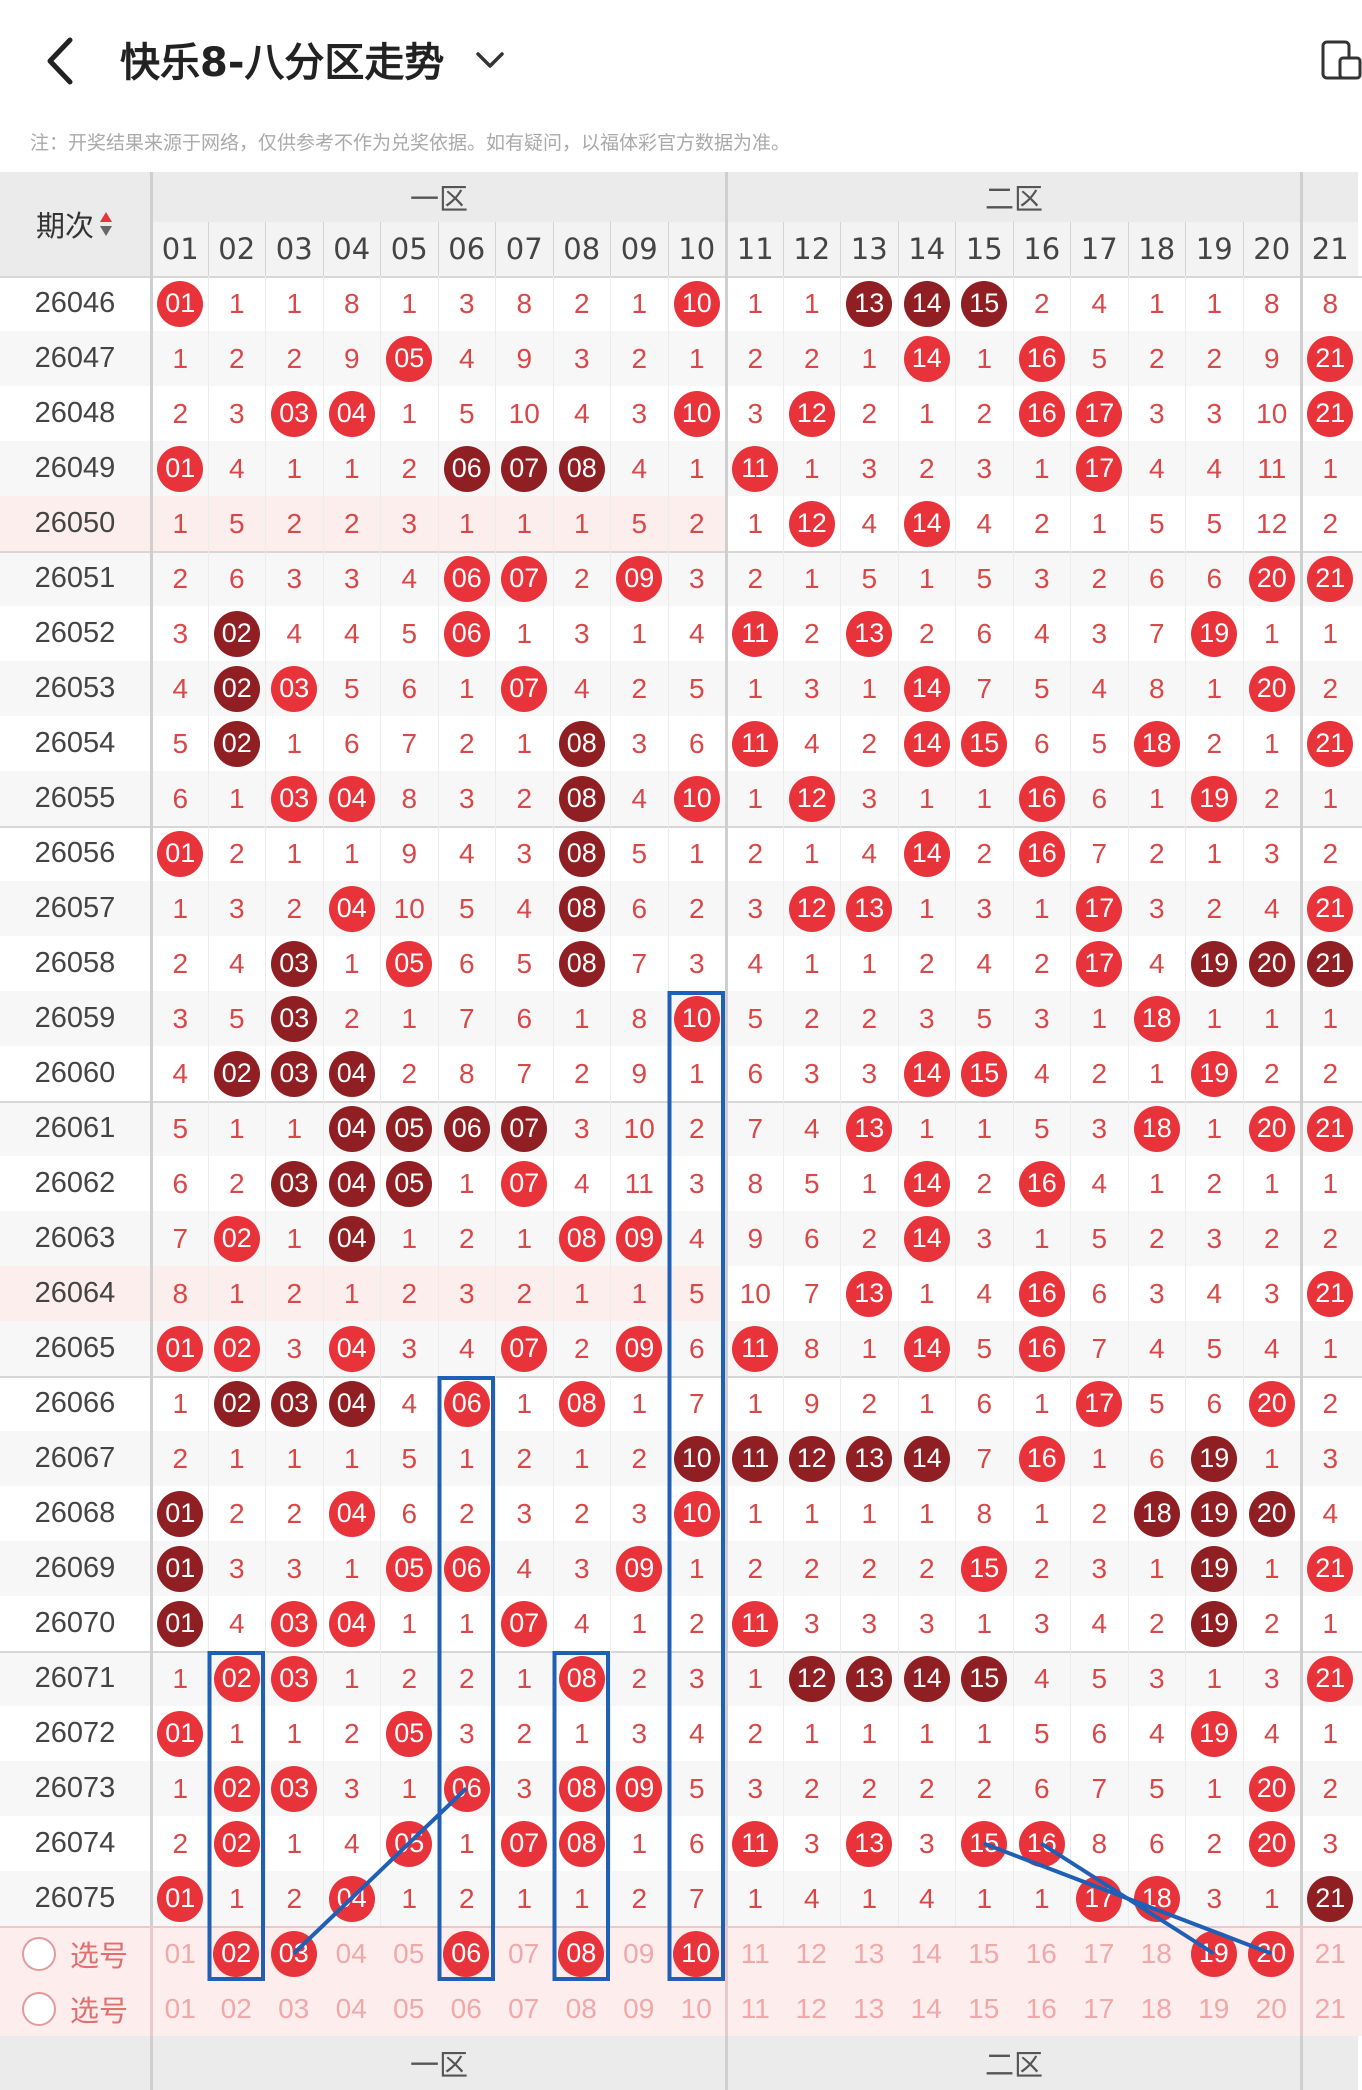 The width and height of the screenshot is (1362, 2090). I want to click on column-number: 09, so click(639, 249).